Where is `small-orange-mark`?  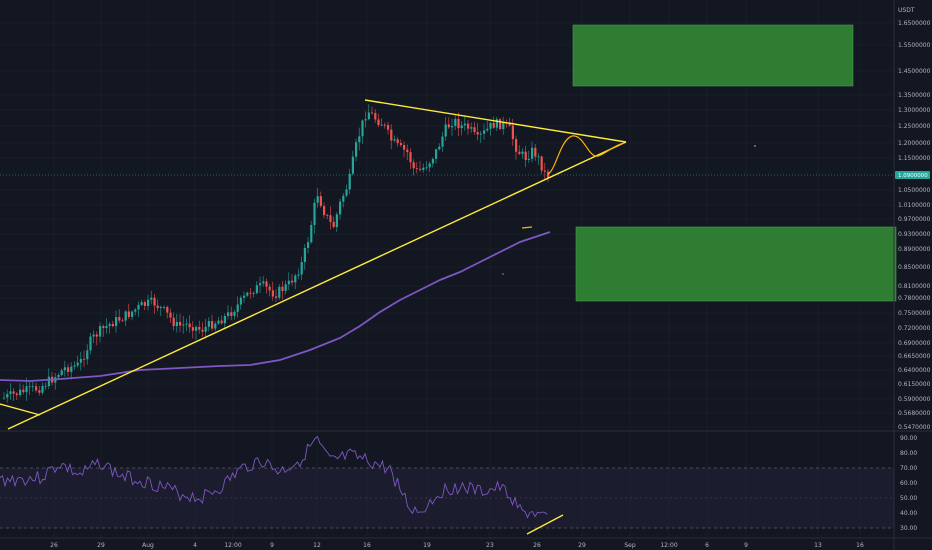
small-orange-mark is located at coordinates (527, 227).